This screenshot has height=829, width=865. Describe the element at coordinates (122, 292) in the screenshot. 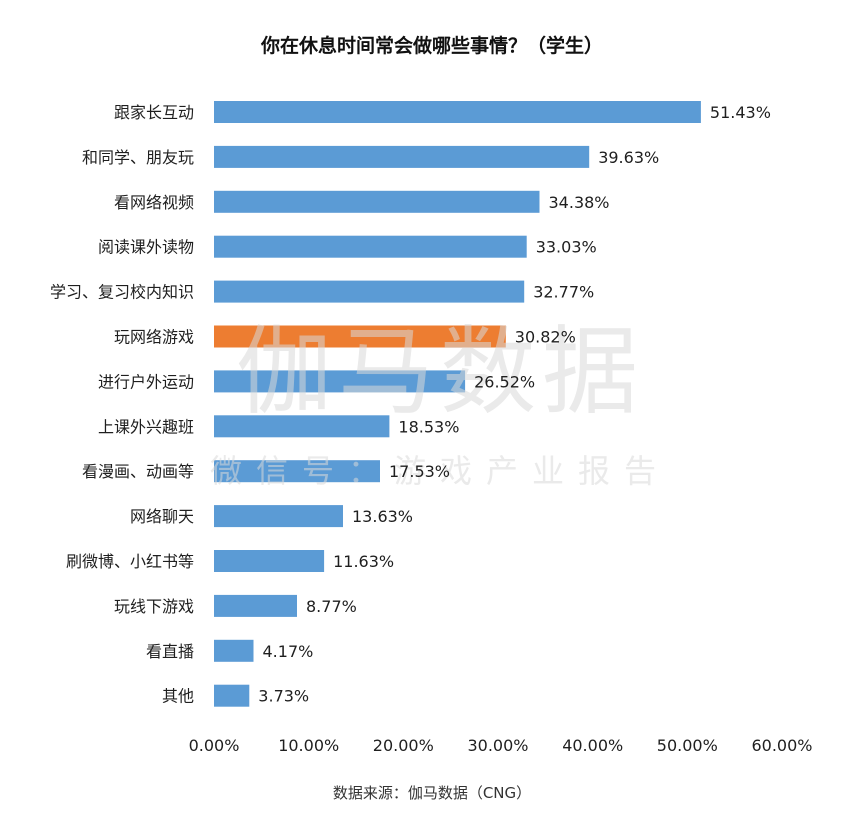

I see `category-label-4: 学习、复习校内知识` at that location.